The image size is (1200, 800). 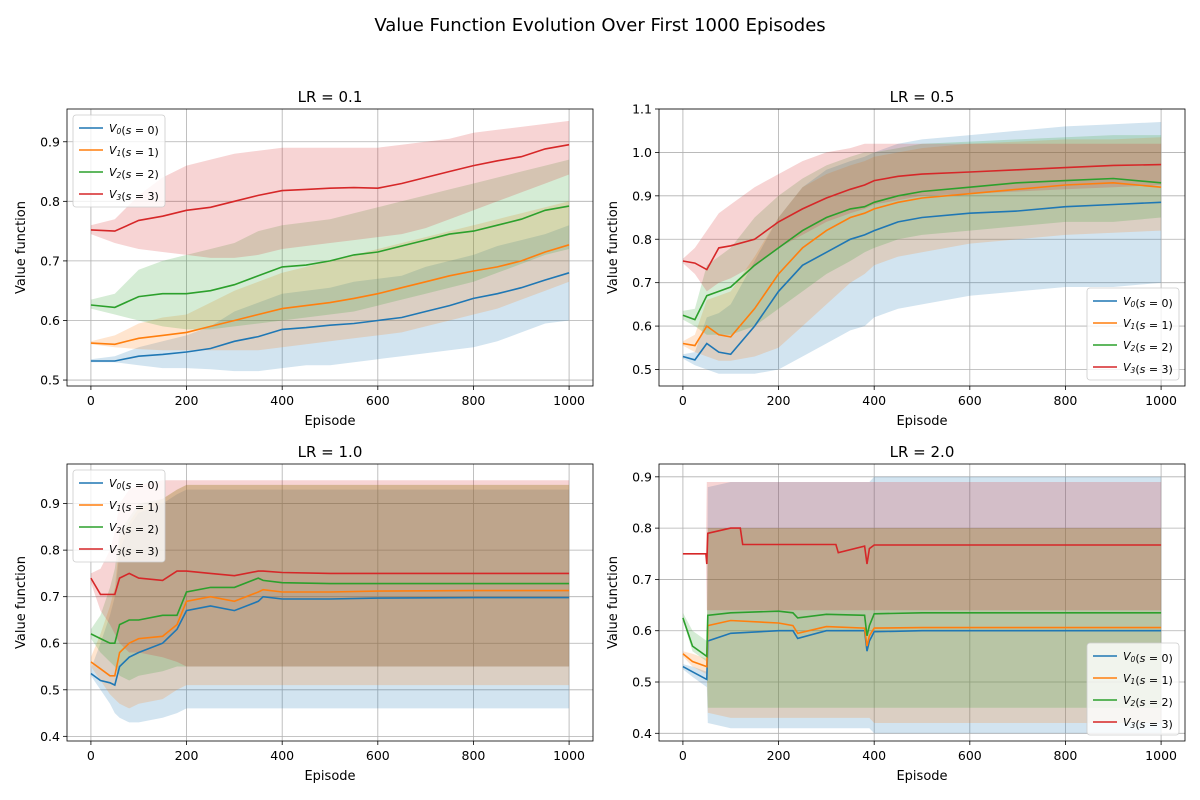 What do you see at coordinates (642, 326) in the screenshot?
I see `y-tick-label: 0.6` at bounding box center [642, 326].